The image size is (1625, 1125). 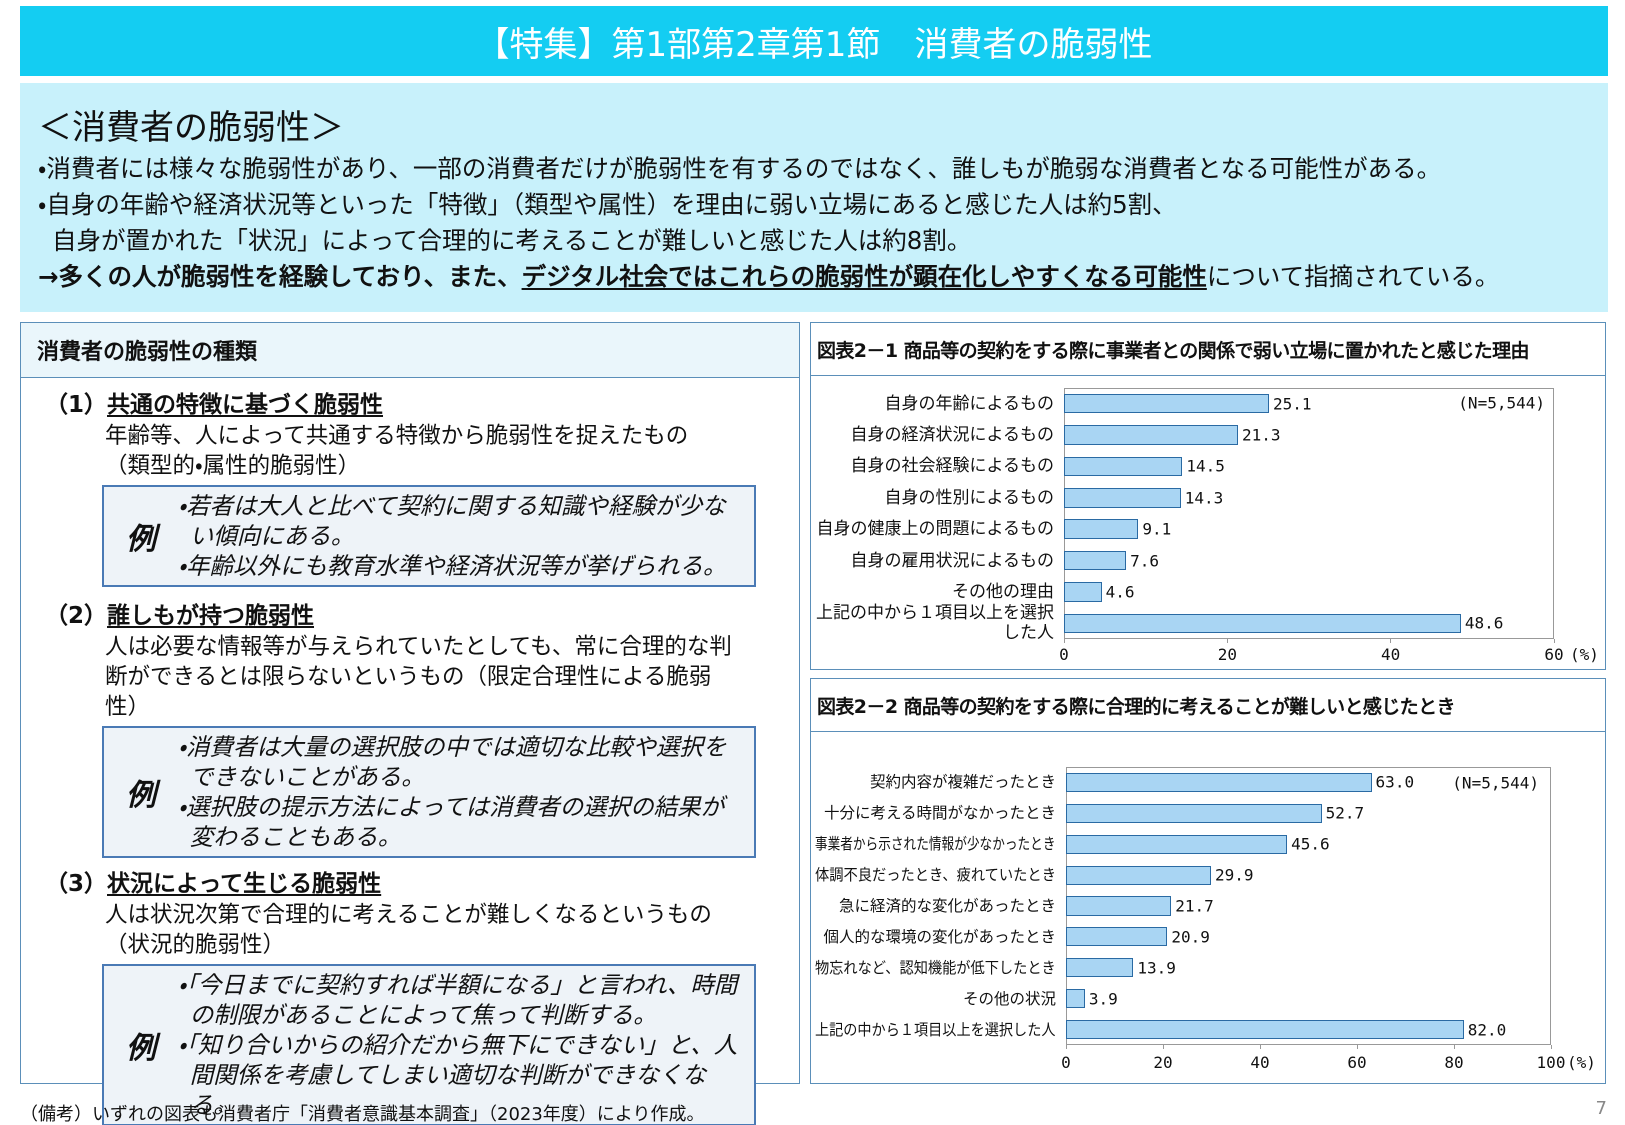 What do you see at coordinates (939, 936) in the screenshot?
I see `category-label: 個人的な環境の変化があったとき` at bounding box center [939, 936].